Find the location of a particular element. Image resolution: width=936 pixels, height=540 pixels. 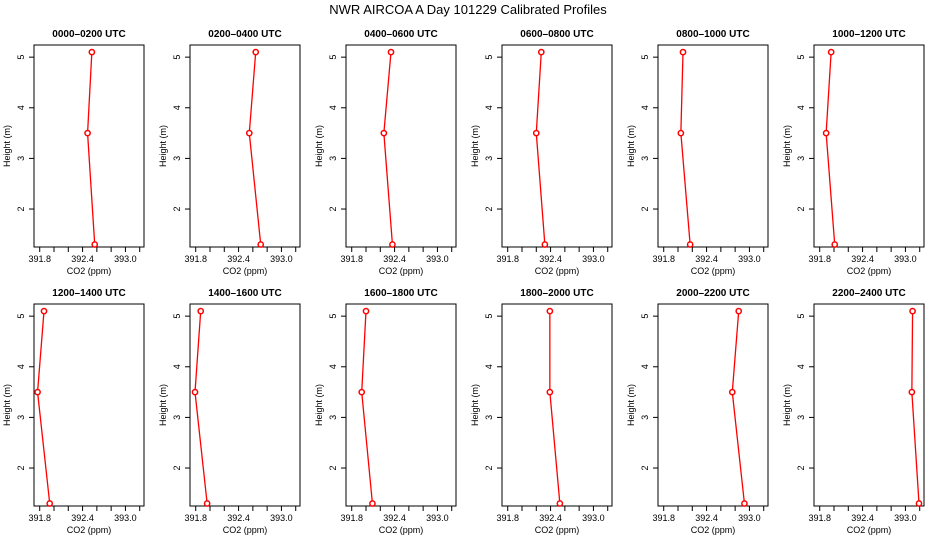

panel-title: 1400–1600 UTC is located at coordinates (244, 293).